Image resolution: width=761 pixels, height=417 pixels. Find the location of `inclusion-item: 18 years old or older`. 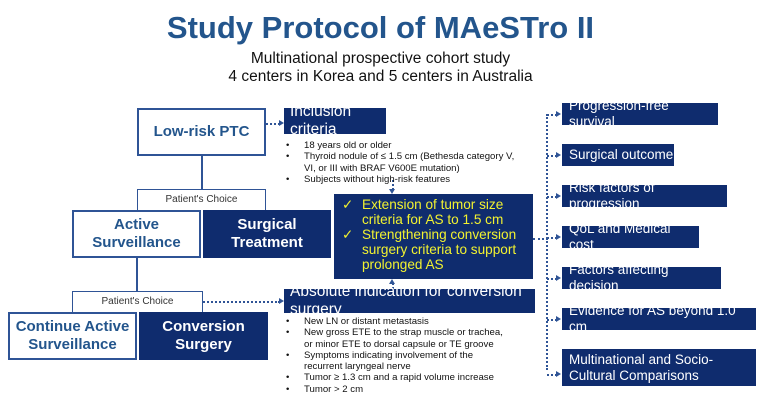

inclusion-item: 18 years old or older is located at coordinates (404, 146).